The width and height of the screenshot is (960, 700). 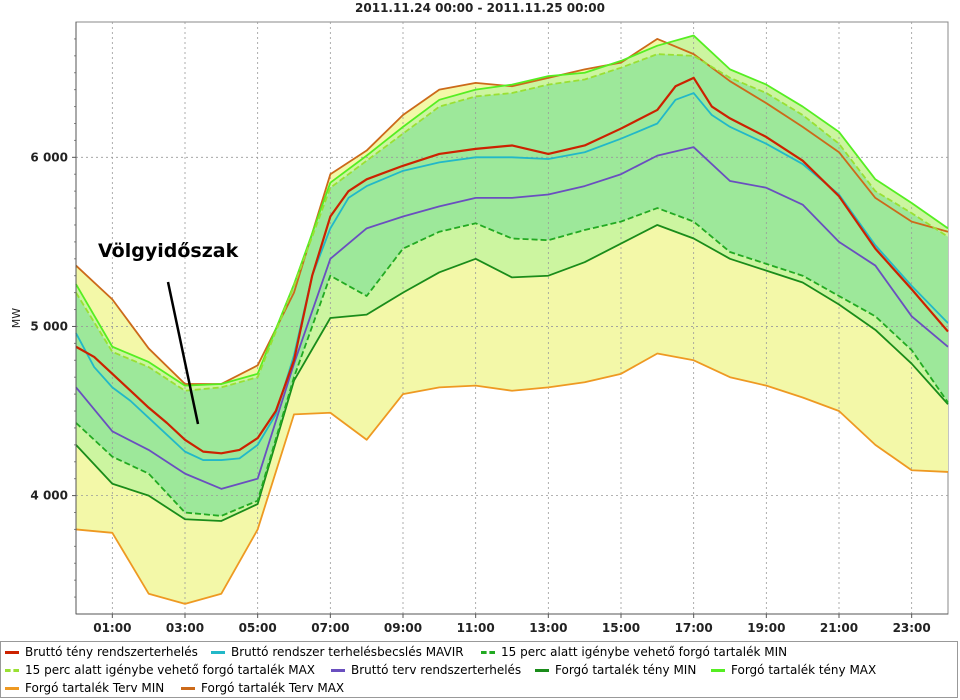 What do you see at coordinates (436, 670) in the screenshot?
I see `legend-label: Bruttó terv rendszerterhelés` at bounding box center [436, 670].